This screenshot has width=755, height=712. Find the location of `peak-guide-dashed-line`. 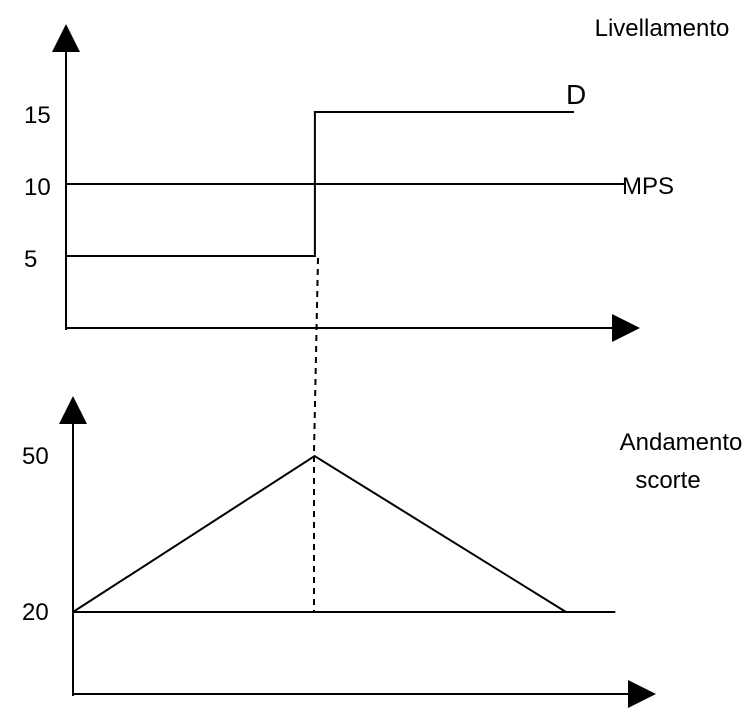

peak-guide-dashed-line is located at coordinates (316, 434).